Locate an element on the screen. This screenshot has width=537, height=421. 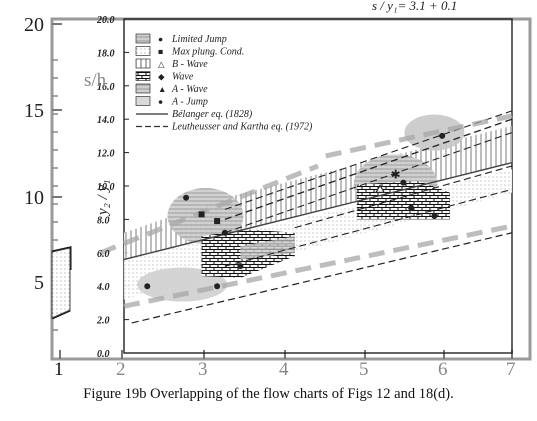
legend-label: A - Wave is located at coordinates (189, 89).